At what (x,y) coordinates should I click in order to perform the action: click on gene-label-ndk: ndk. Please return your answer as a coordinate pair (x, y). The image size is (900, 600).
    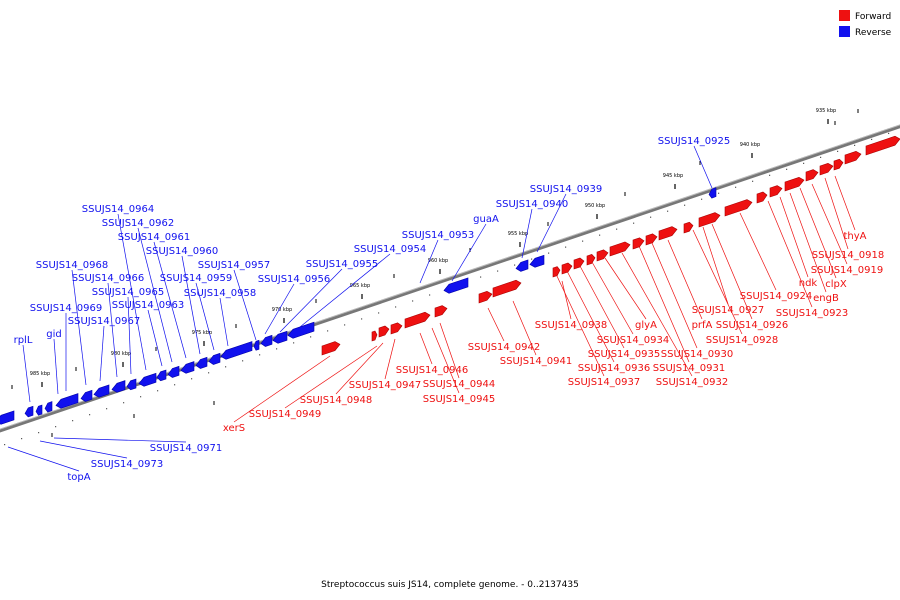
    Looking at the image, I should click on (808, 283).